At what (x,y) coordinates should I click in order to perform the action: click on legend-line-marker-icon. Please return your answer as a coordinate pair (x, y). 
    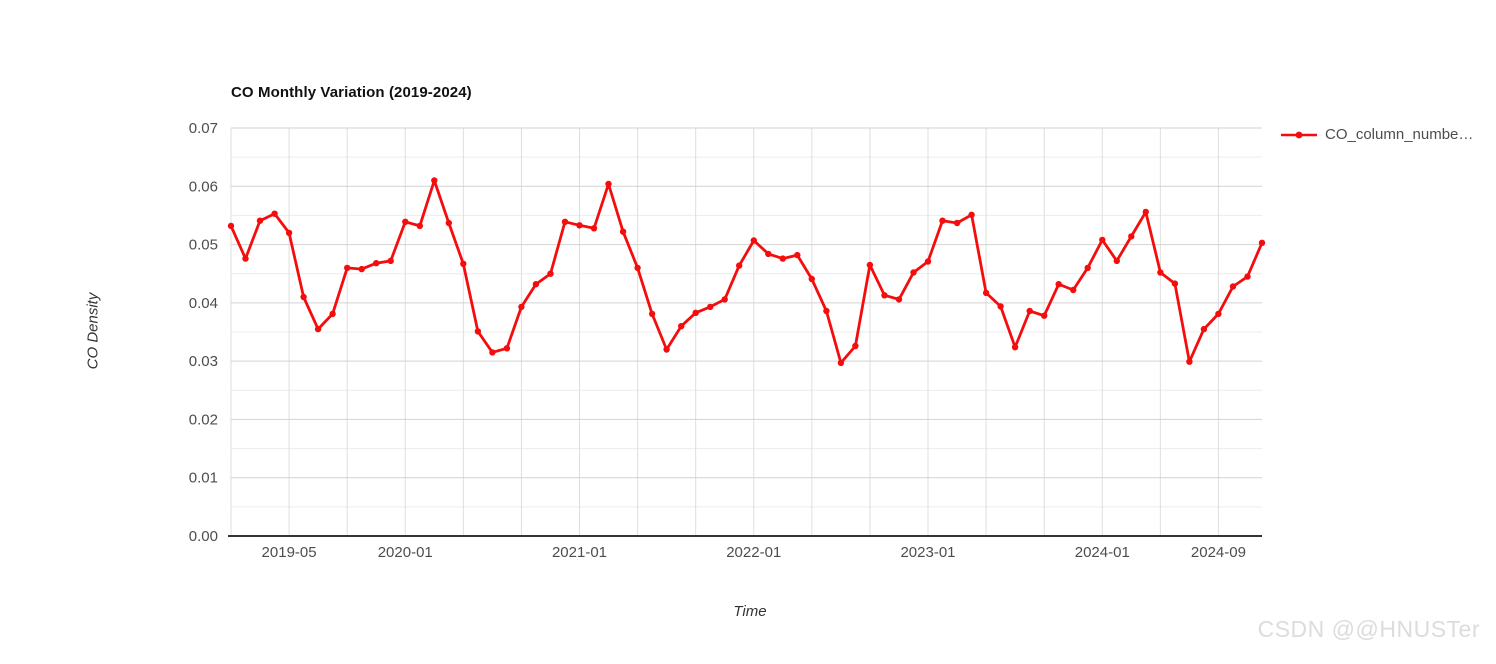
    Looking at the image, I should click on (1299, 134).